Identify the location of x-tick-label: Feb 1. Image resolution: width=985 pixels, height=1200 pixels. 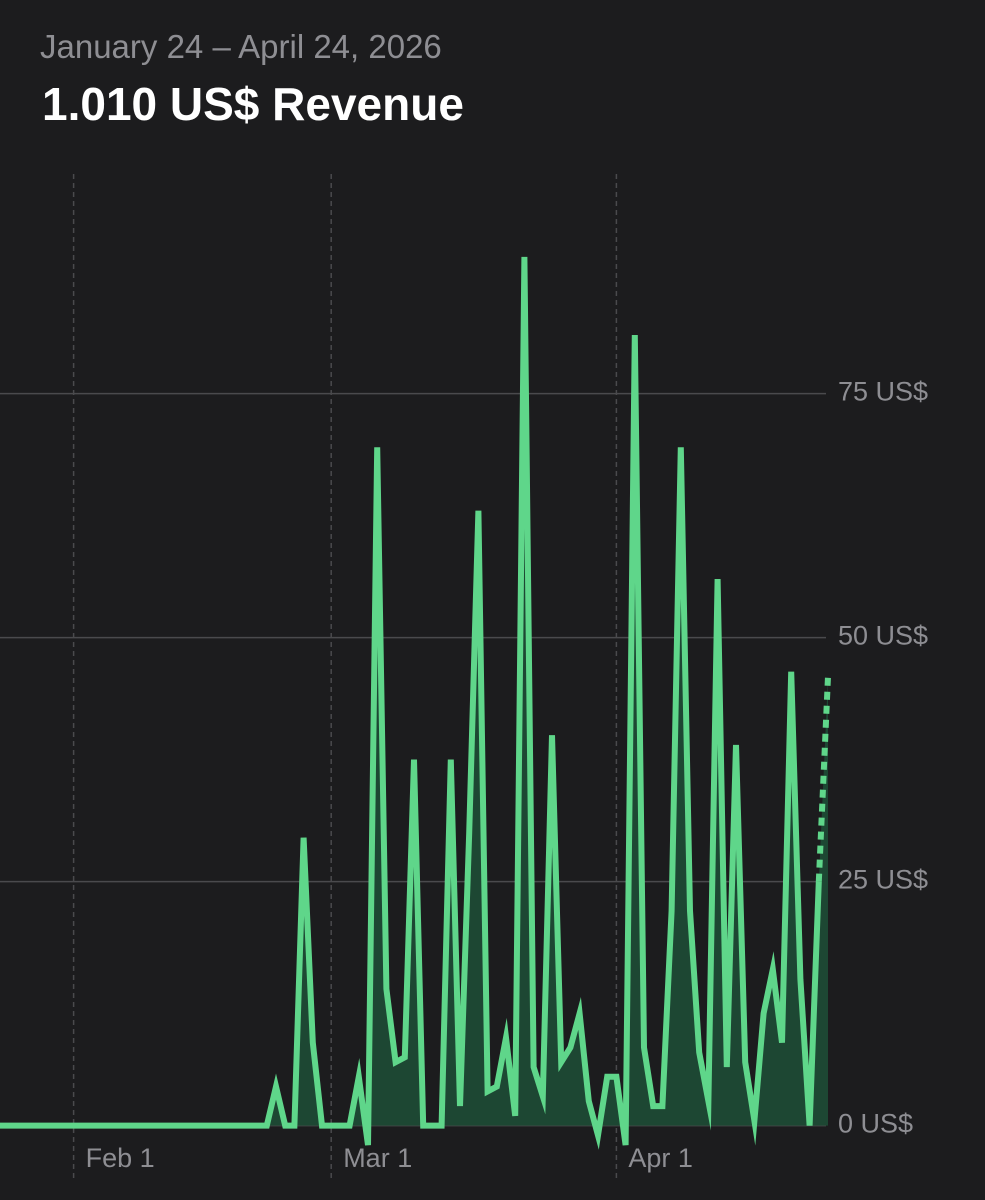
(120, 1158).